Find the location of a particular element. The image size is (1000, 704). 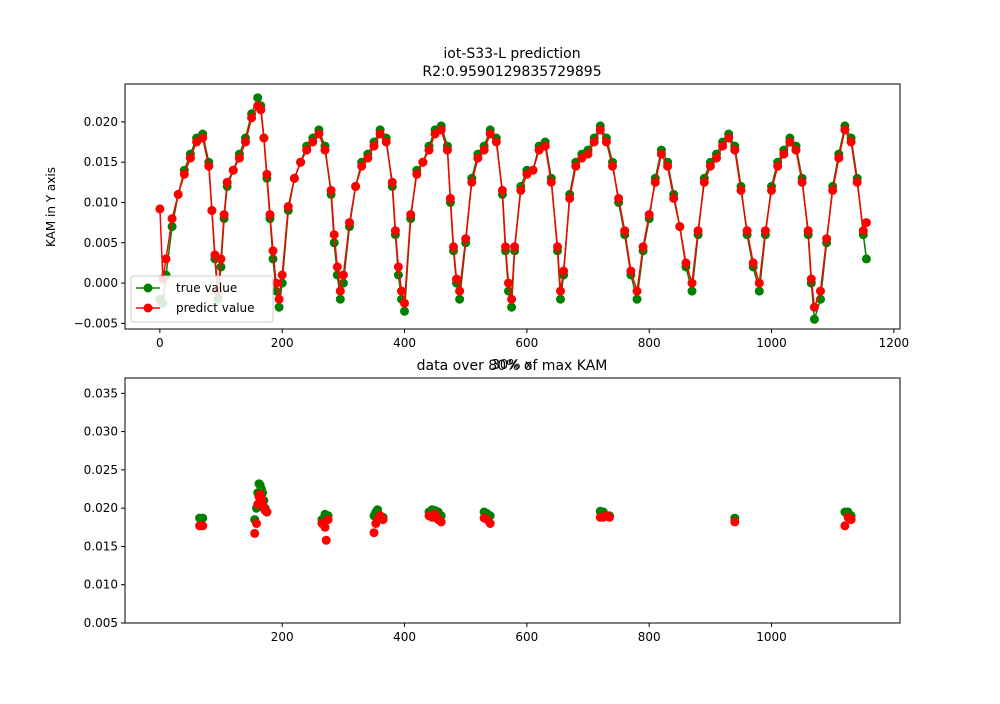

y-tick-label: 0.030 is located at coordinates (101, 432).